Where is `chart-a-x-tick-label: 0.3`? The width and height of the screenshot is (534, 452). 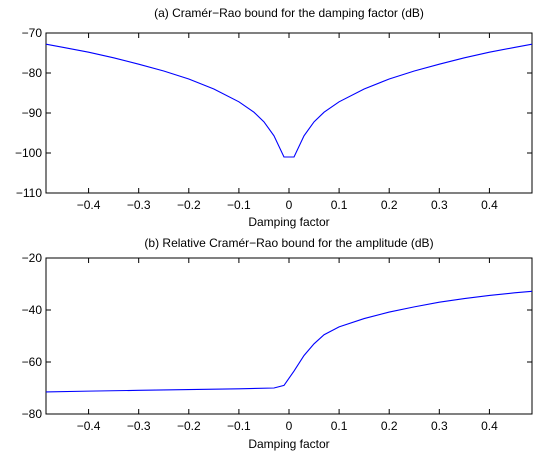 chart-a-x-tick-label: 0.3 is located at coordinates (439, 205).